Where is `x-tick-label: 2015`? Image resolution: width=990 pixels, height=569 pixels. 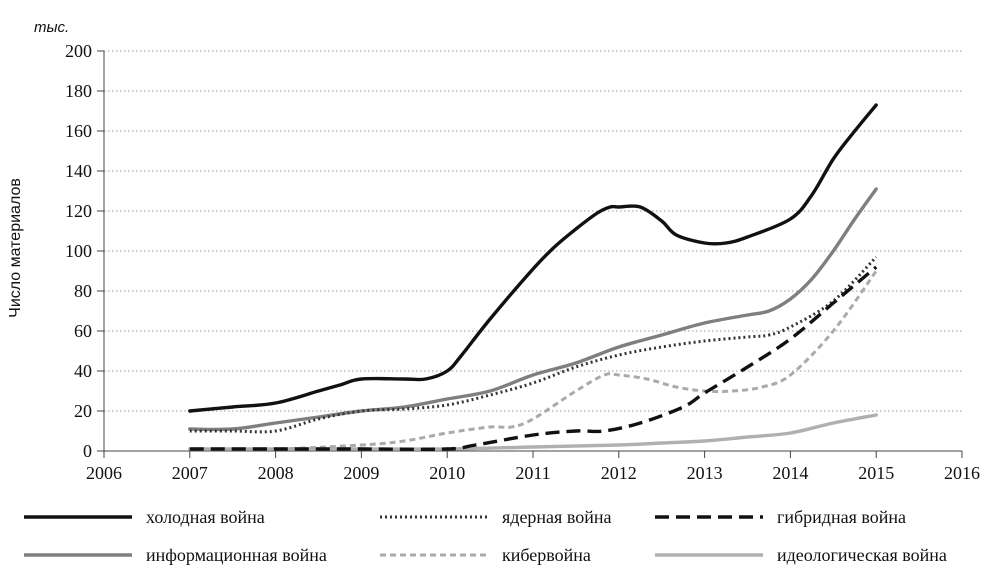 x-tick-label: 2015 is located at coordinates (876, 473).